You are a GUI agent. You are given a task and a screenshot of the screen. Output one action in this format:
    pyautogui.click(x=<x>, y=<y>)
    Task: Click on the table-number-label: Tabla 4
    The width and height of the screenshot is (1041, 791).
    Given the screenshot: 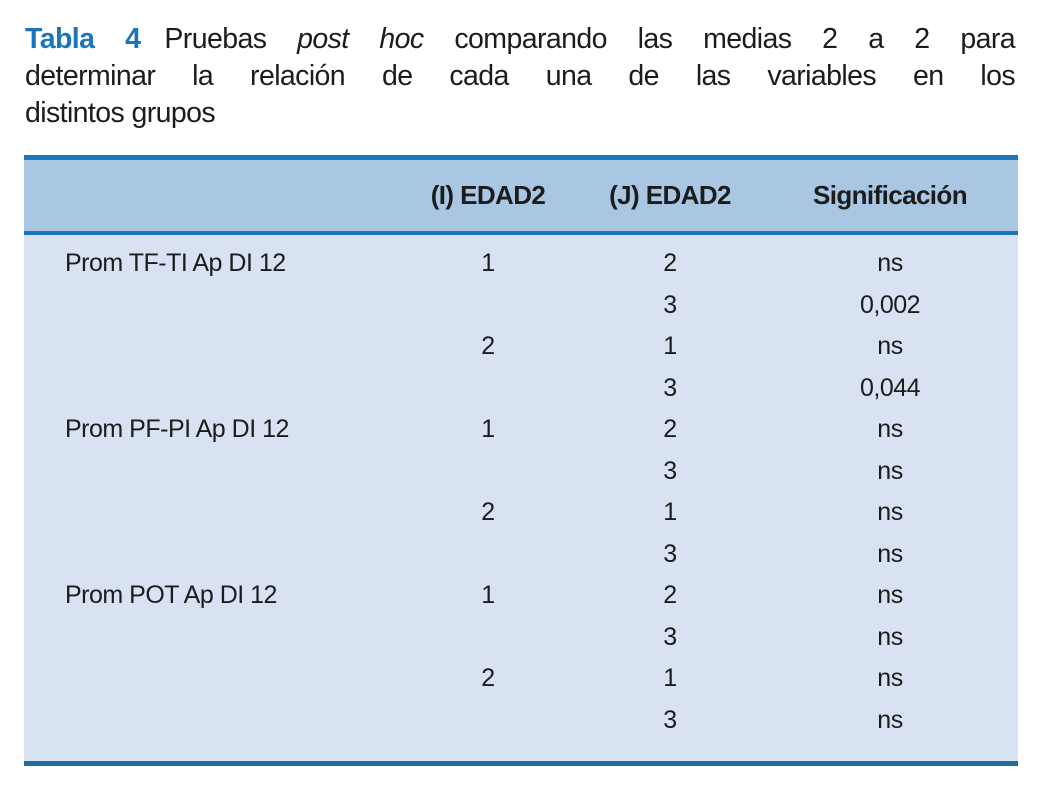 What is the action you would take?
    pyautogui.click(x=83, y=39)
    